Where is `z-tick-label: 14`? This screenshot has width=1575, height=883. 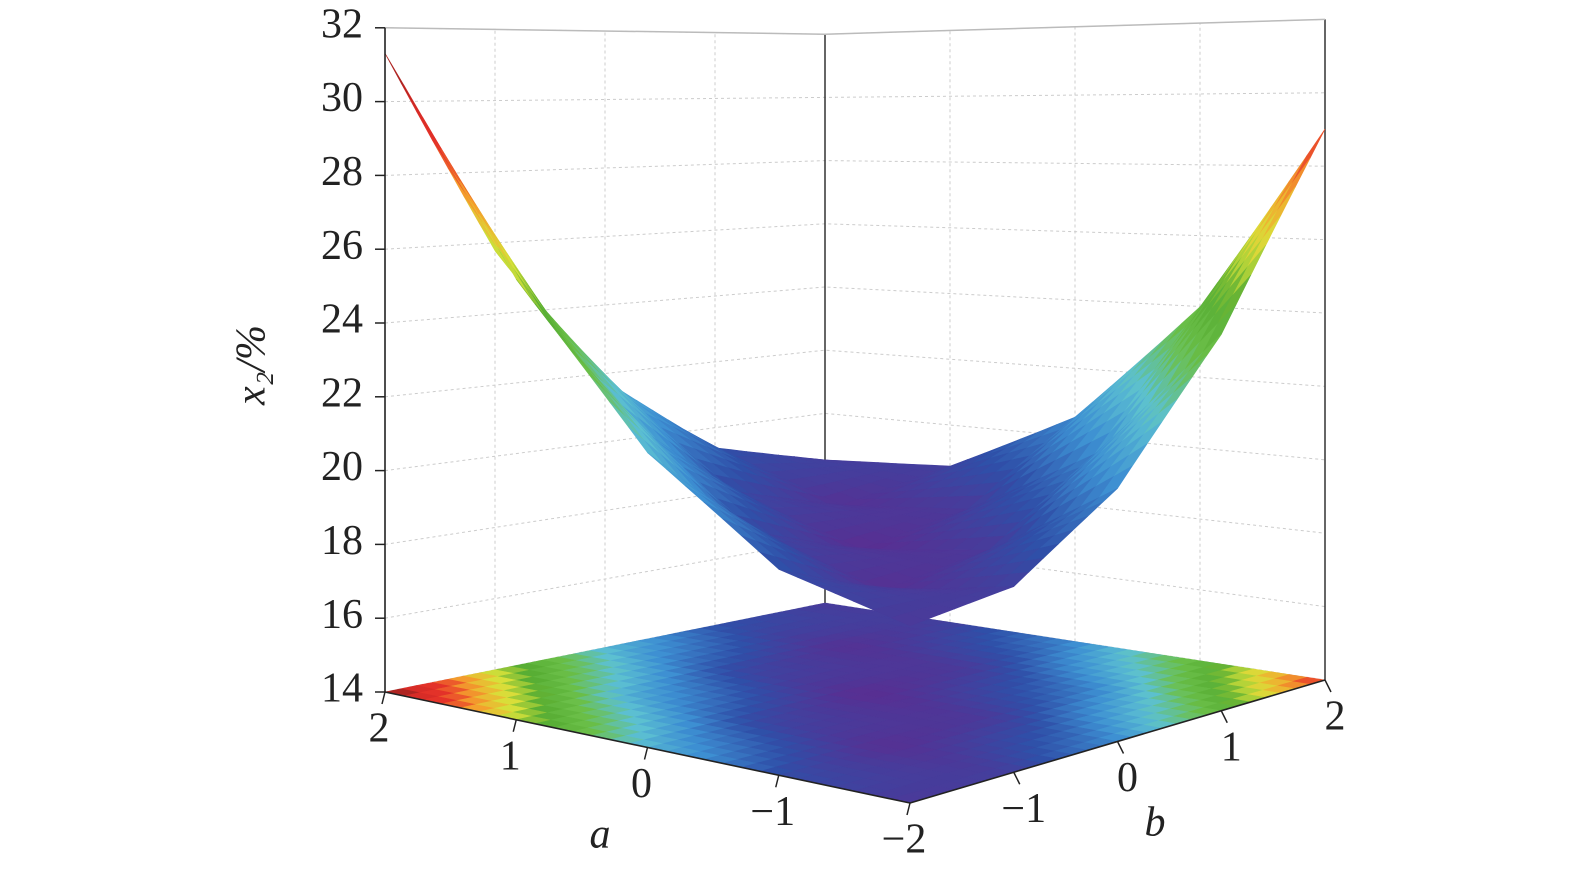 z-tick-label: 14 is located at coordinates (342, 689).